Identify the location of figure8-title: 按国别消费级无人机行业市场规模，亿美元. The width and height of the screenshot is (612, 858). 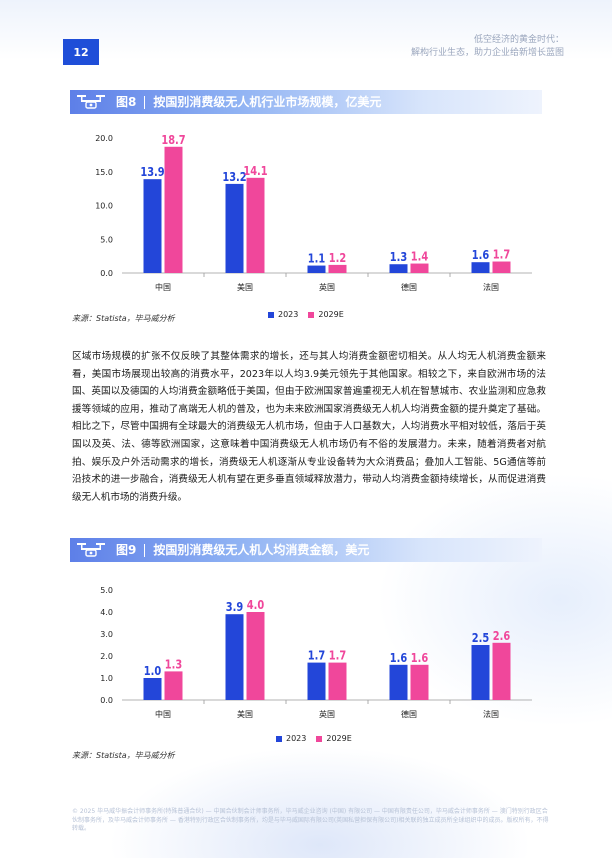
(267, 102).